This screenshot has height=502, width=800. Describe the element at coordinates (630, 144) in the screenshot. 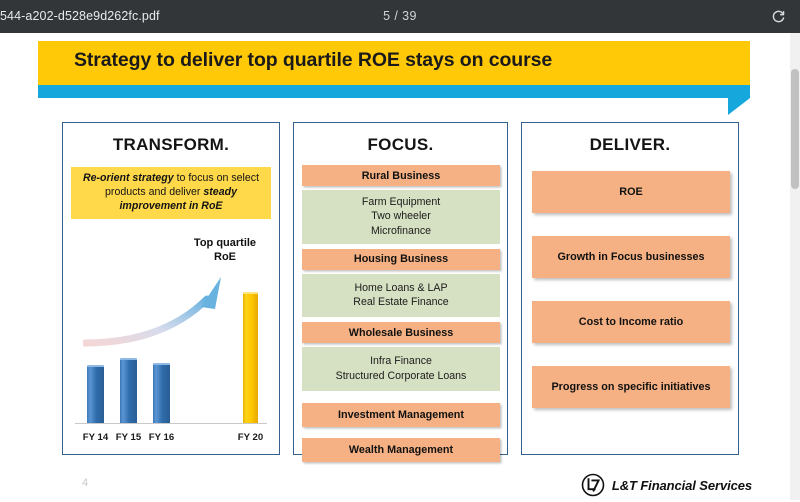

I see `panel-deliver-heading: DELIVER.` at that location.